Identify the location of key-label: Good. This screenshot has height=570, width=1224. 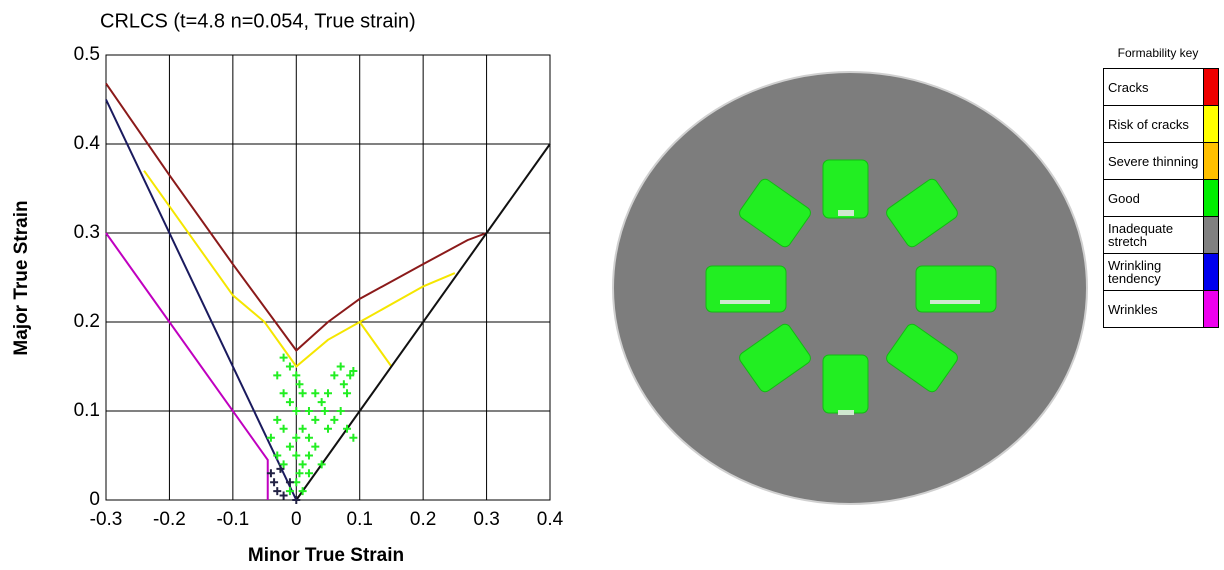
(1153, 198).